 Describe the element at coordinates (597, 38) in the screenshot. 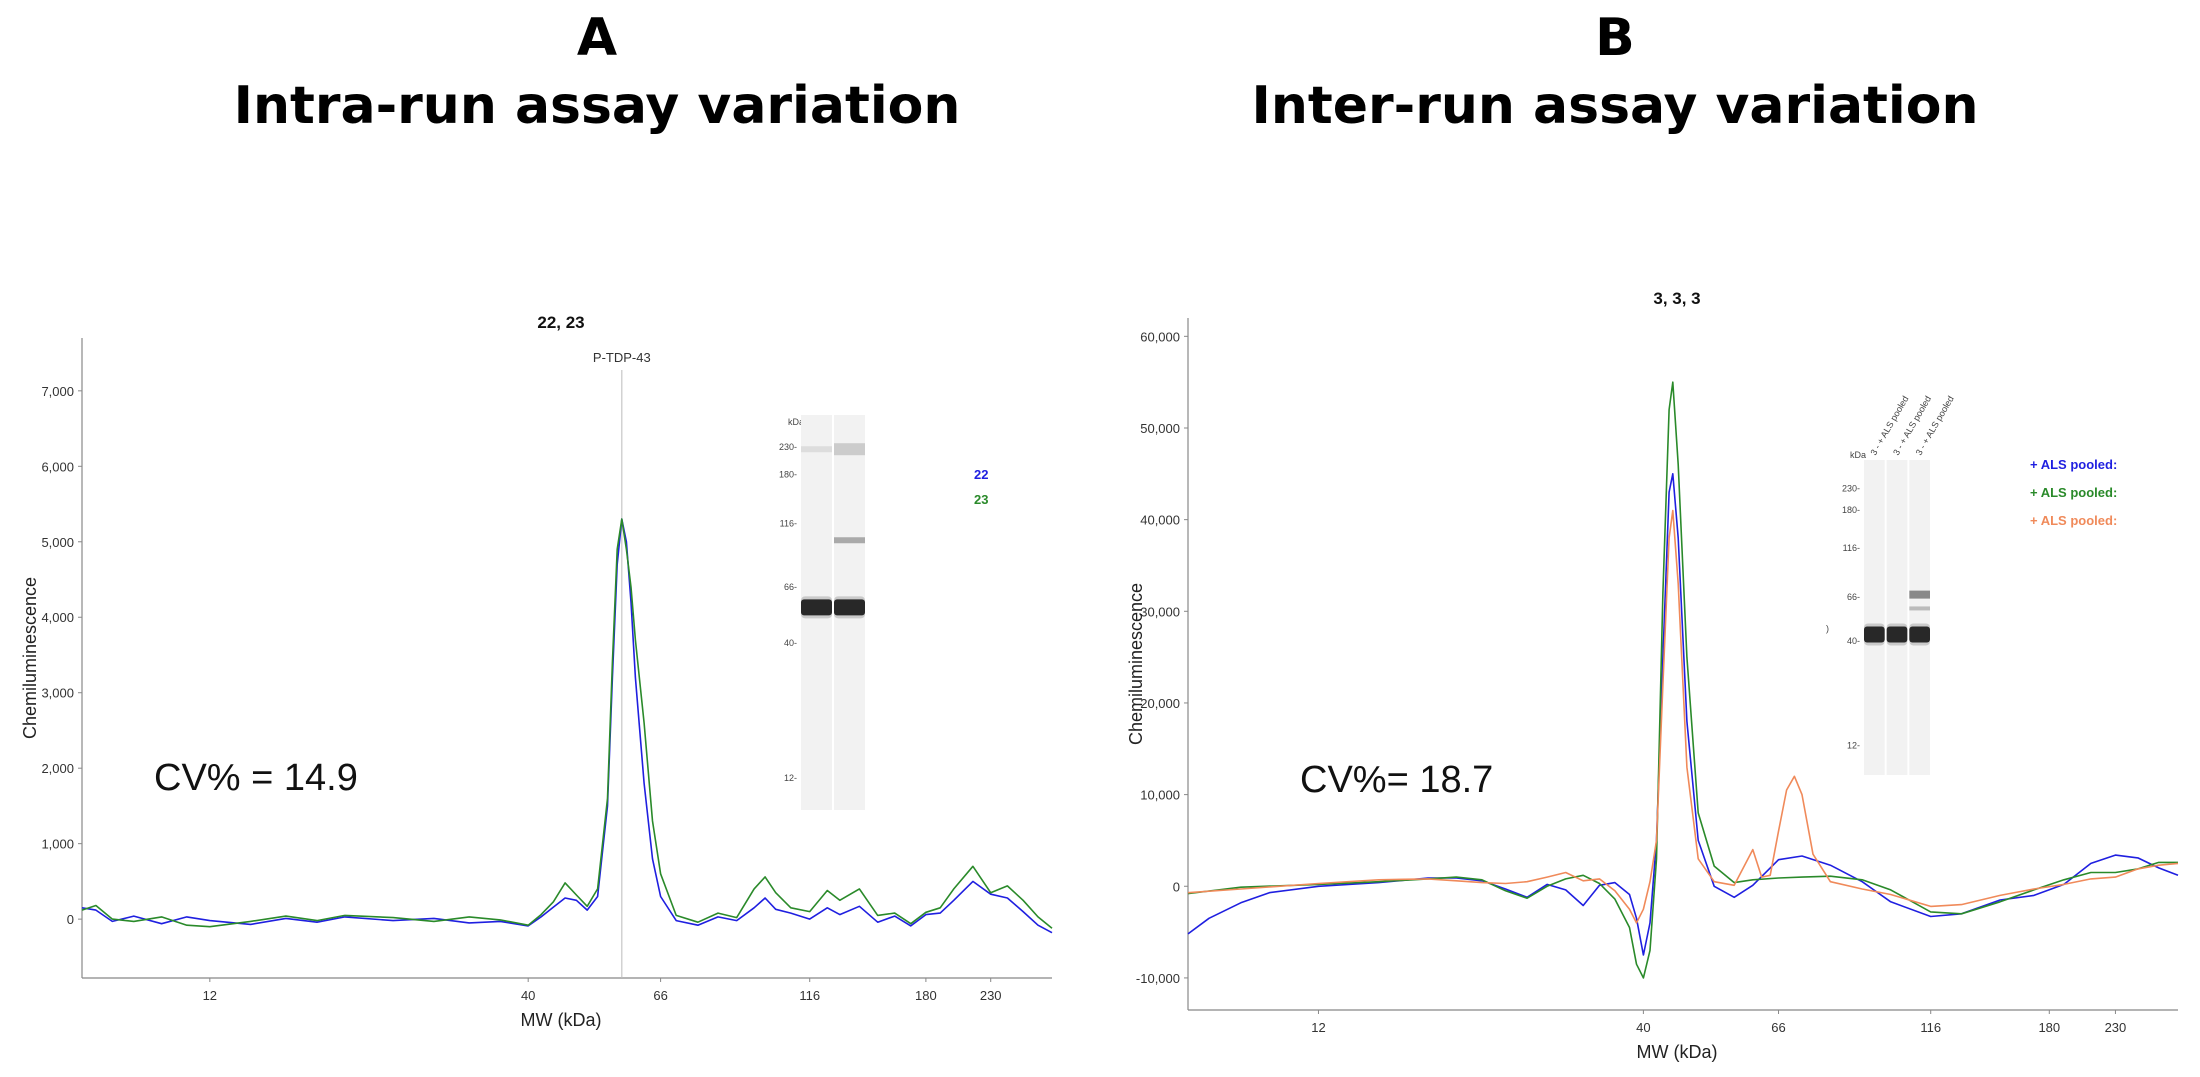

I see `panel-a-letter: A` at that location.